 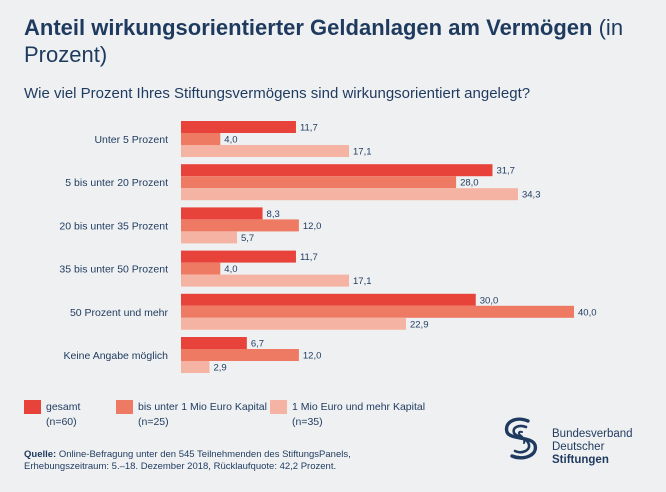 What do you see at coordinates (587, 312) in the screenshot?
I see `bar-value-label: 40,0` at bounding box center [587, 312].